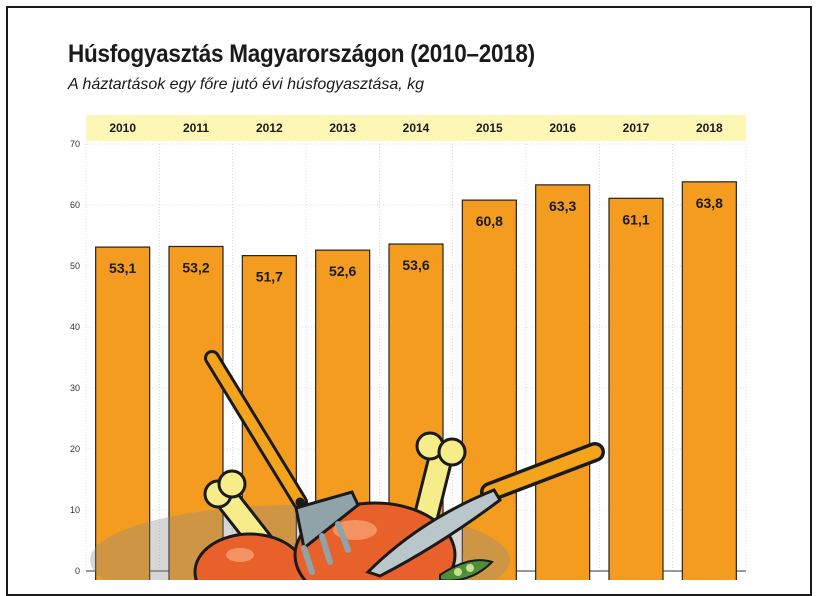  What do you see at coordinates (77, 571) in the screenshot?
I see `y-tick-label: 0` at bounding box center [77, 571].